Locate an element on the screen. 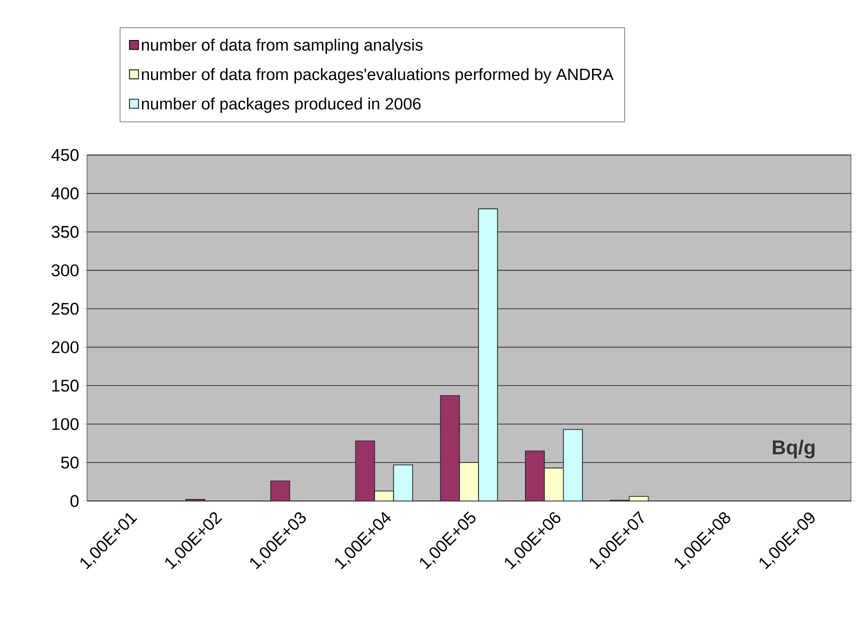 This screenshot has width=857, height=641. y-tick-label: 250 is located at coordinates (65, 308).